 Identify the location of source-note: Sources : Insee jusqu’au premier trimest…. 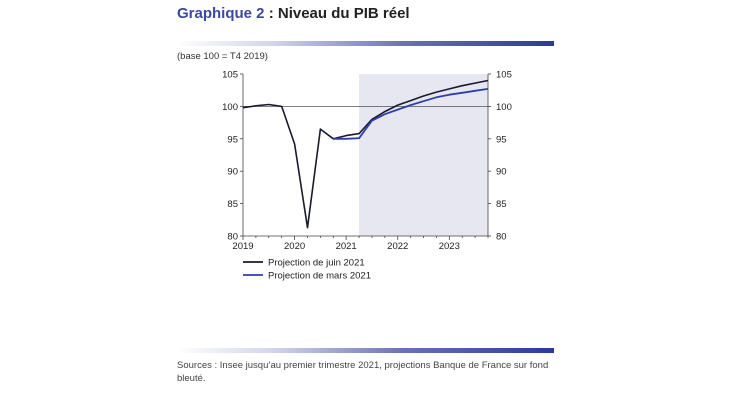
(363, 372).